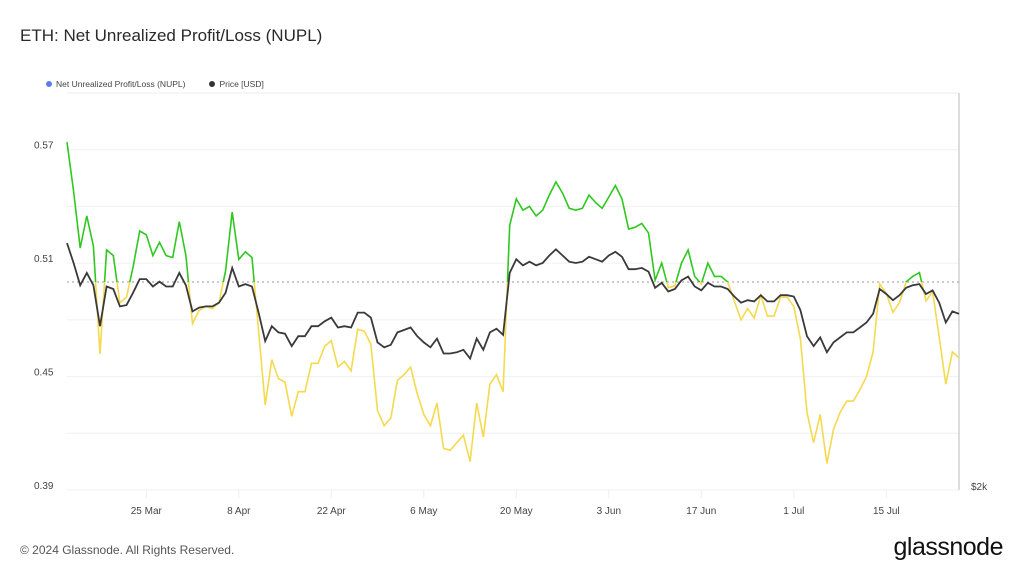 The height and width of the screenshot is (576, 1024). What do you see at coordinates (979, 487) in the screenshot?
I see `y2-tick-label: $2k` at bounding box center [979, 487].